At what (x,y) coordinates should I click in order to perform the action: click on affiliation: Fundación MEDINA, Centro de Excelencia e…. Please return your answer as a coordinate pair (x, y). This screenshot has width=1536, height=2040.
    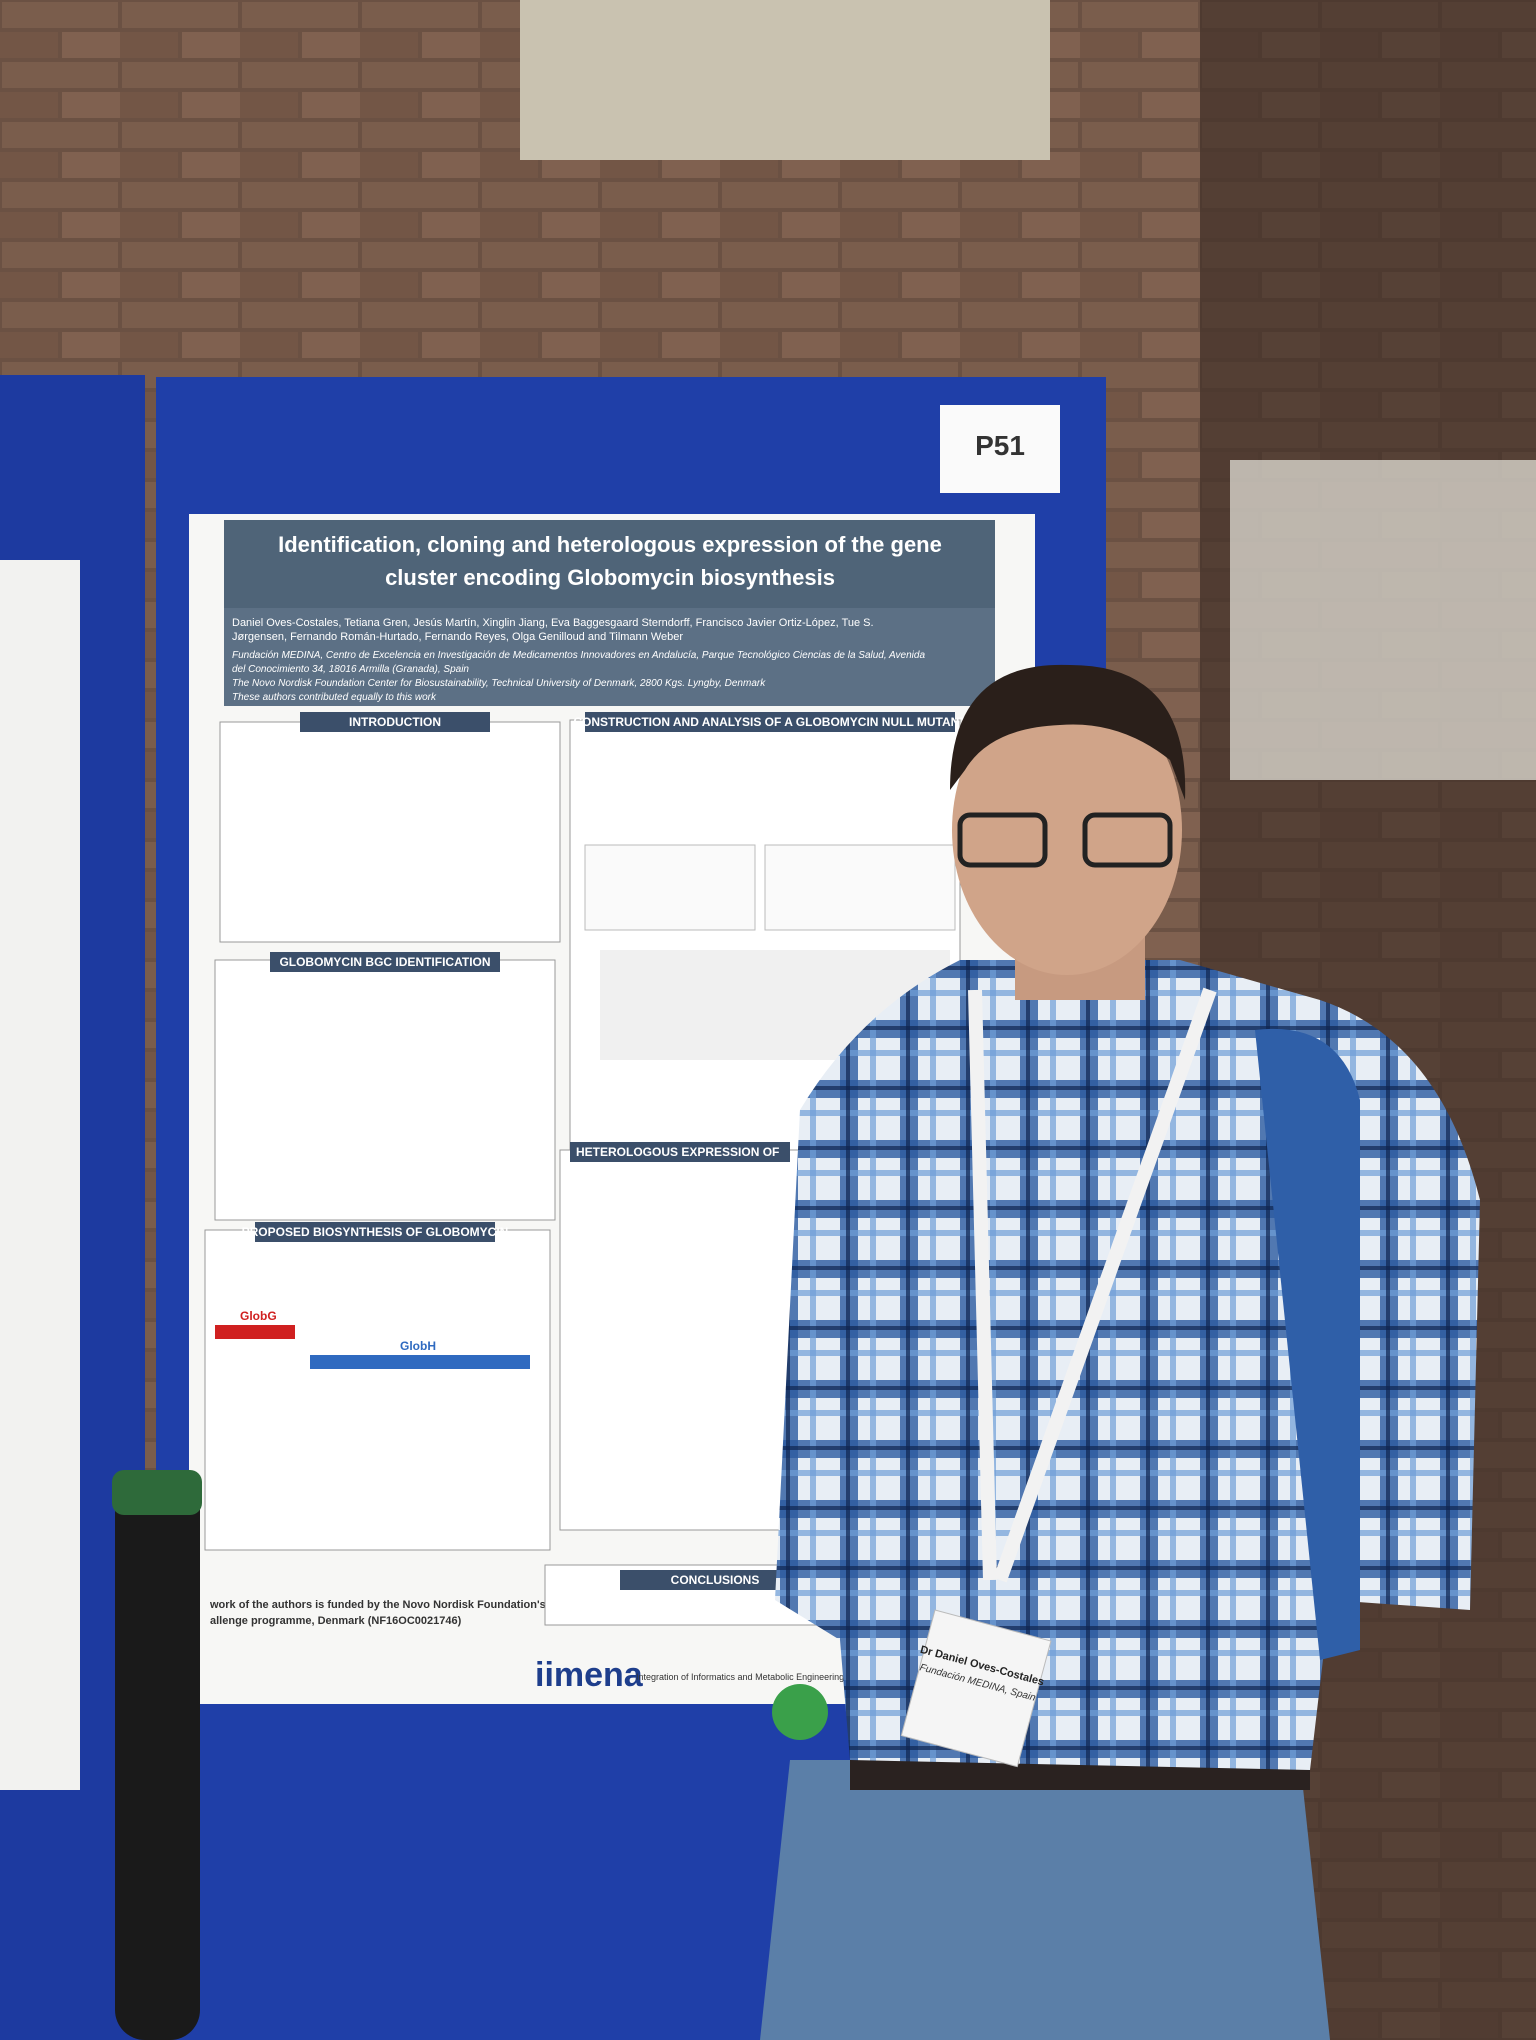
    Looking at the image, I should click on (578, 655).